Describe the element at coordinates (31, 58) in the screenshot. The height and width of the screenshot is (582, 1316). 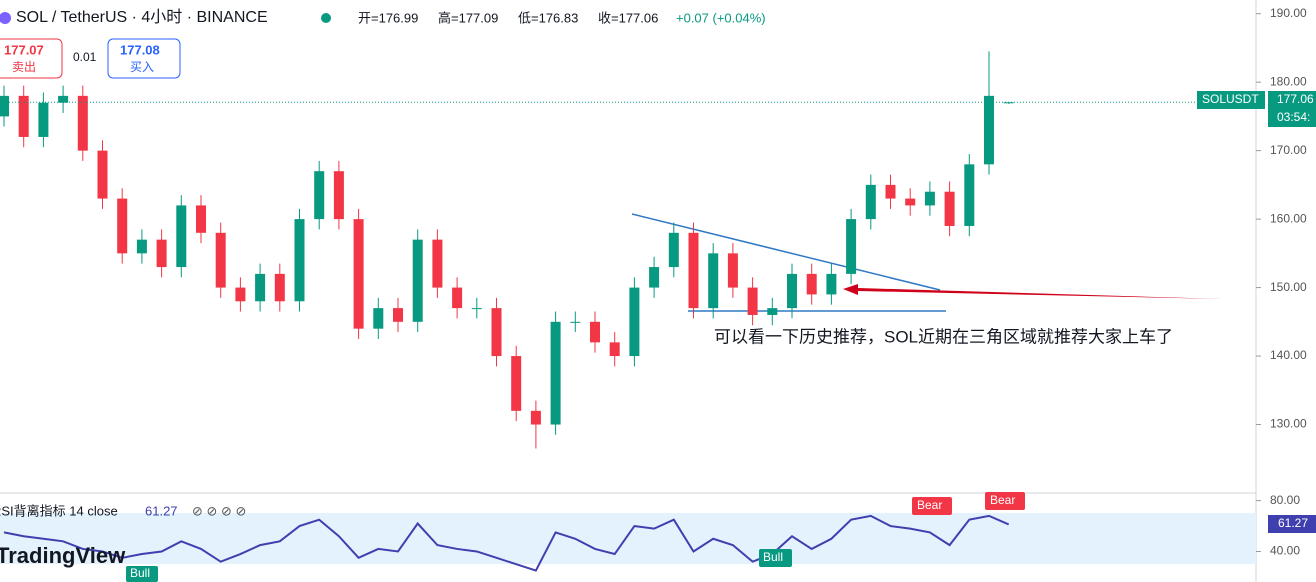
I see `sell-button` at that location.